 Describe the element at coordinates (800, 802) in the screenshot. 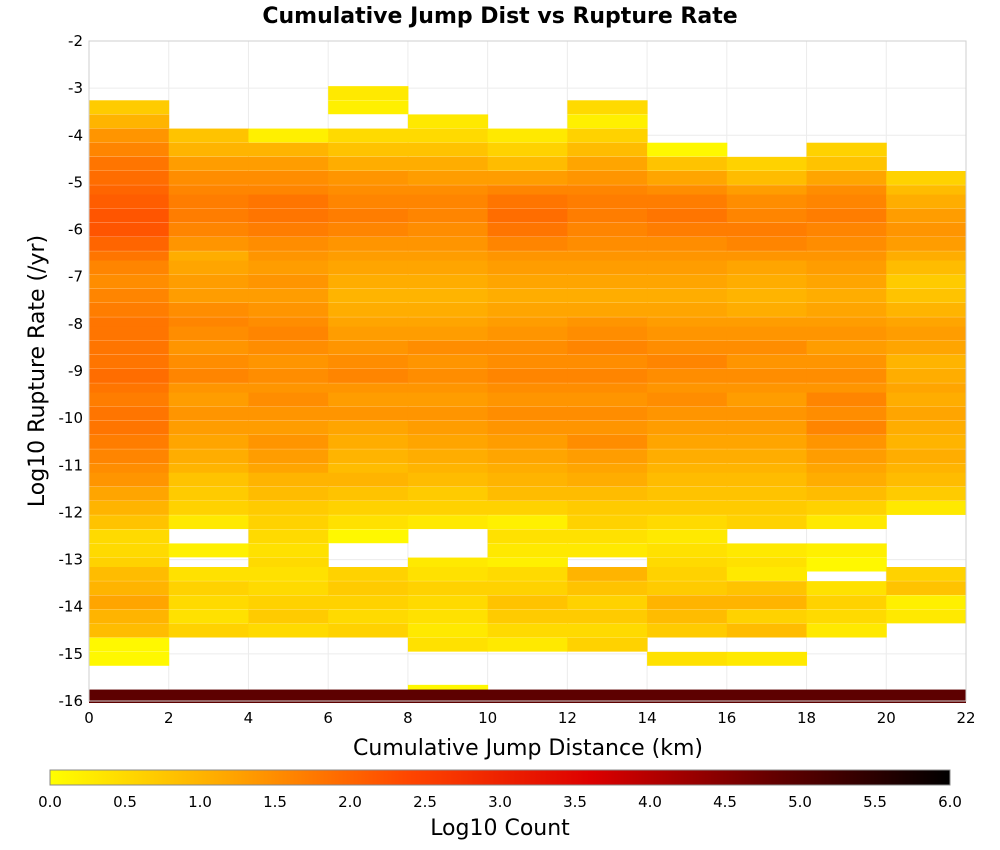

I see `colorbar-tick-label: 5.0` at that location.